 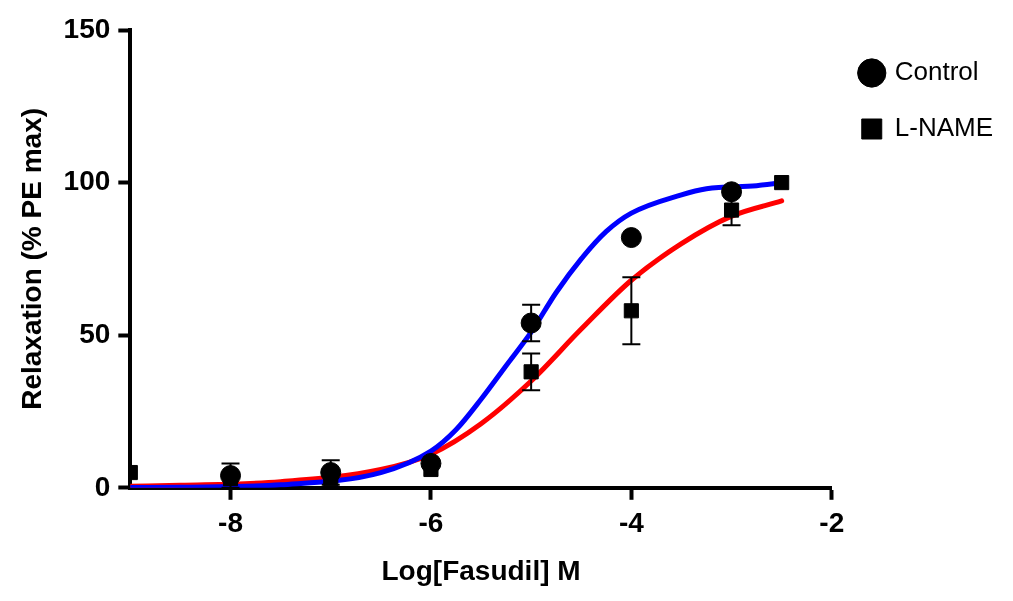 What do you see at coordinates (230, 523) in the screenshot?
I see `x-tick-label: -8` at bounding box center [230, 523].